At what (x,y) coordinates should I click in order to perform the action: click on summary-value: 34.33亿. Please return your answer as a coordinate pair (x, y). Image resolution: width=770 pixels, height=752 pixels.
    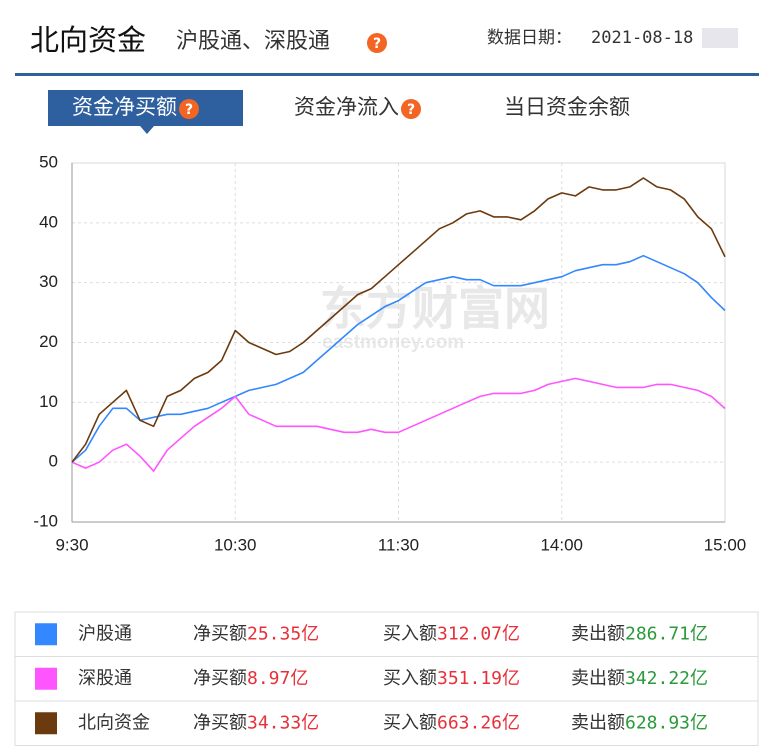
    Looking at the image, I should click on (283, 722).